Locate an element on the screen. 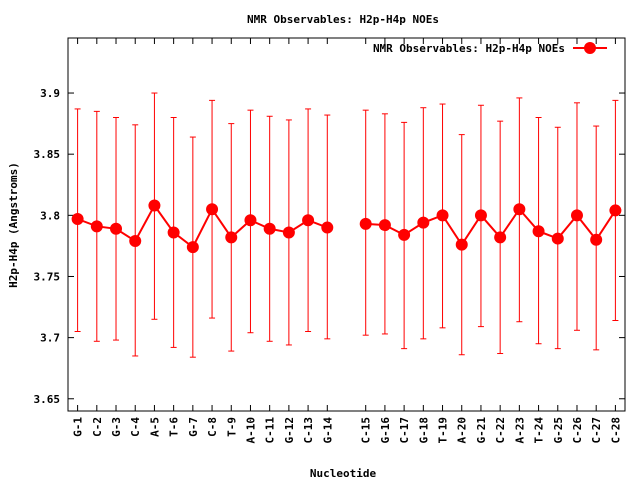 The height and width of the screenshot is (480, 640). legend: NMR Observables: H2p-H4p NOEs is located at coordinates (490, 48).